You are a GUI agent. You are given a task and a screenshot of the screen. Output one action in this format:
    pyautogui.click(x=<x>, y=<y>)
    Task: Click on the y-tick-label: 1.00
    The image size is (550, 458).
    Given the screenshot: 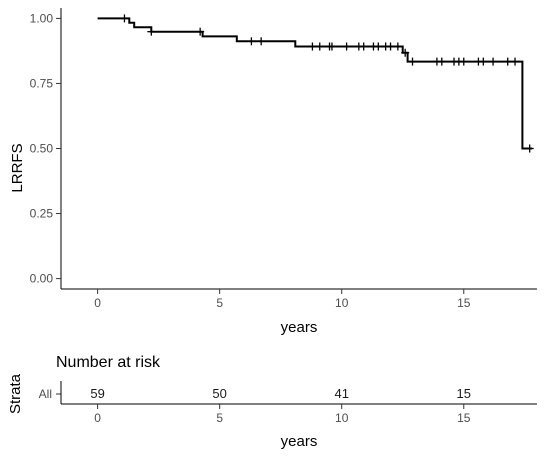 What is the action you would take?
    pyautogui.click(x=42, y=18)
    